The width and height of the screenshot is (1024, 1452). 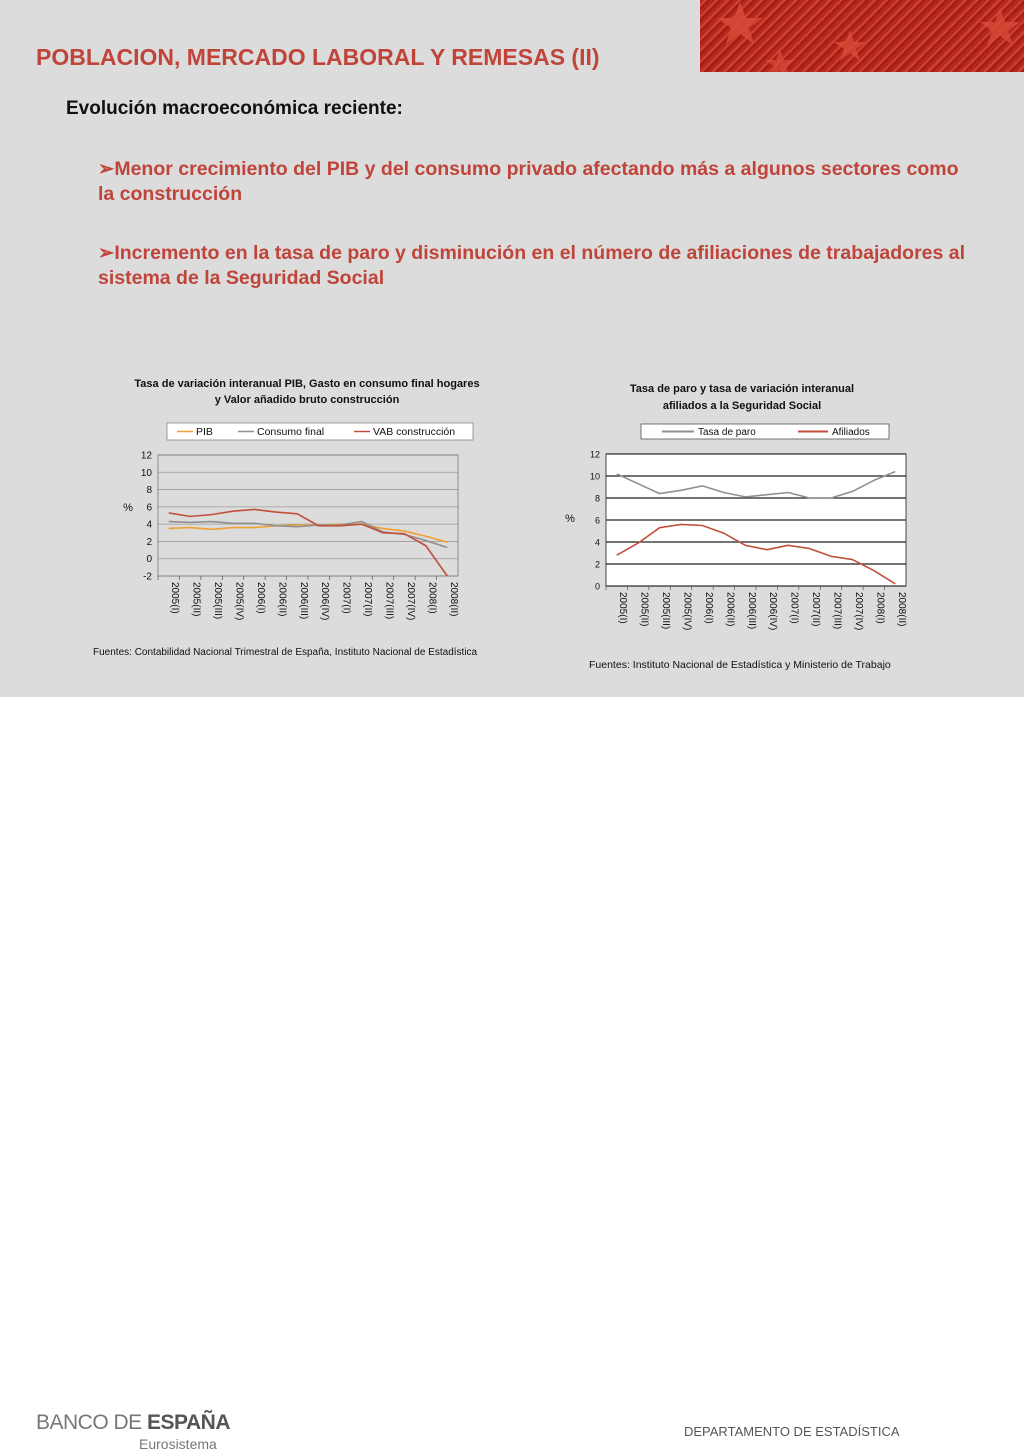 I want to click on legend-label: Tasa de paro, so click(x=727, y=432).